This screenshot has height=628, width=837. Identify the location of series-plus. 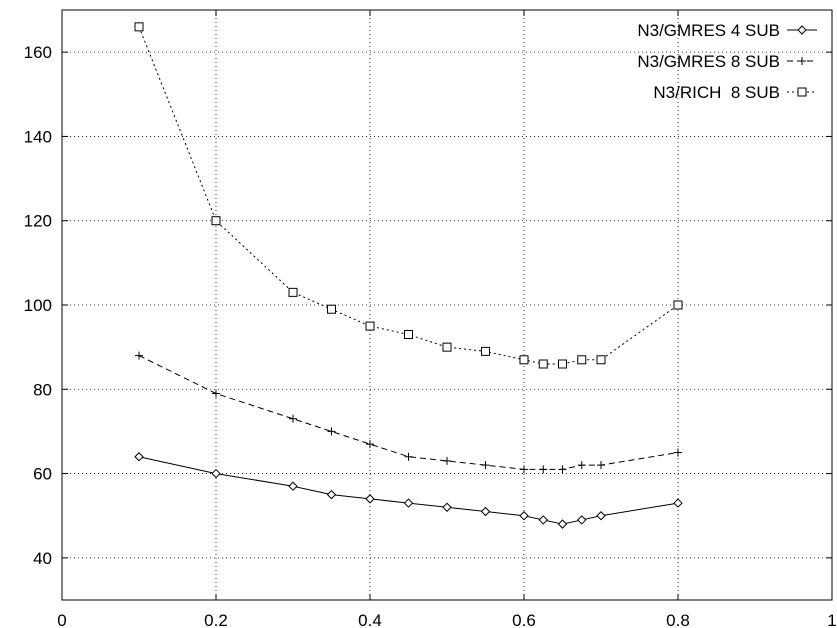
(408, 412).